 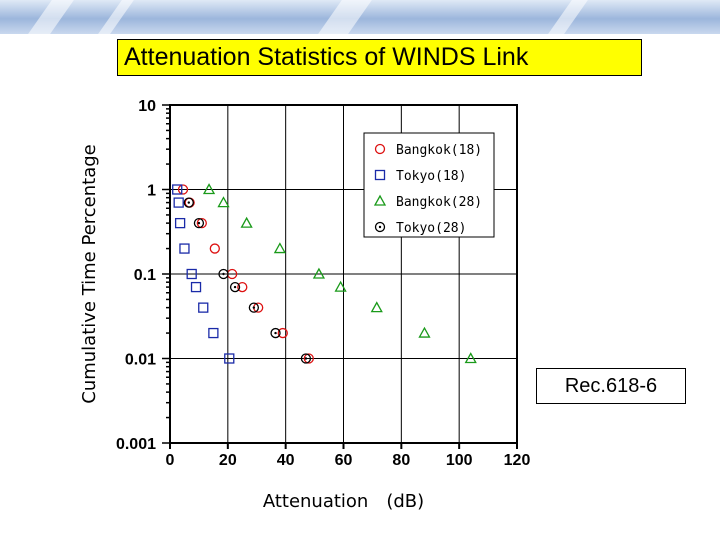 I want to click on legend-label: Bangkok(28), so click(x=439, y=202).